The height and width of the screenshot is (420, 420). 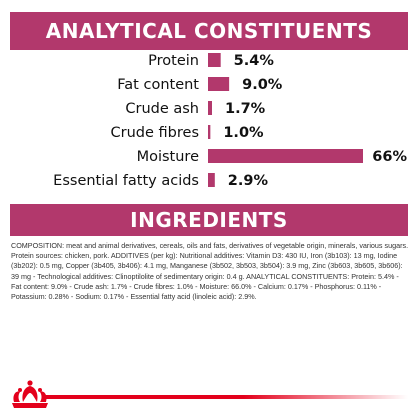 What do you see at coordinates (209, 132) in the screenshot?
I see `bar-crude-fibres` at bounding box center [209, 132].